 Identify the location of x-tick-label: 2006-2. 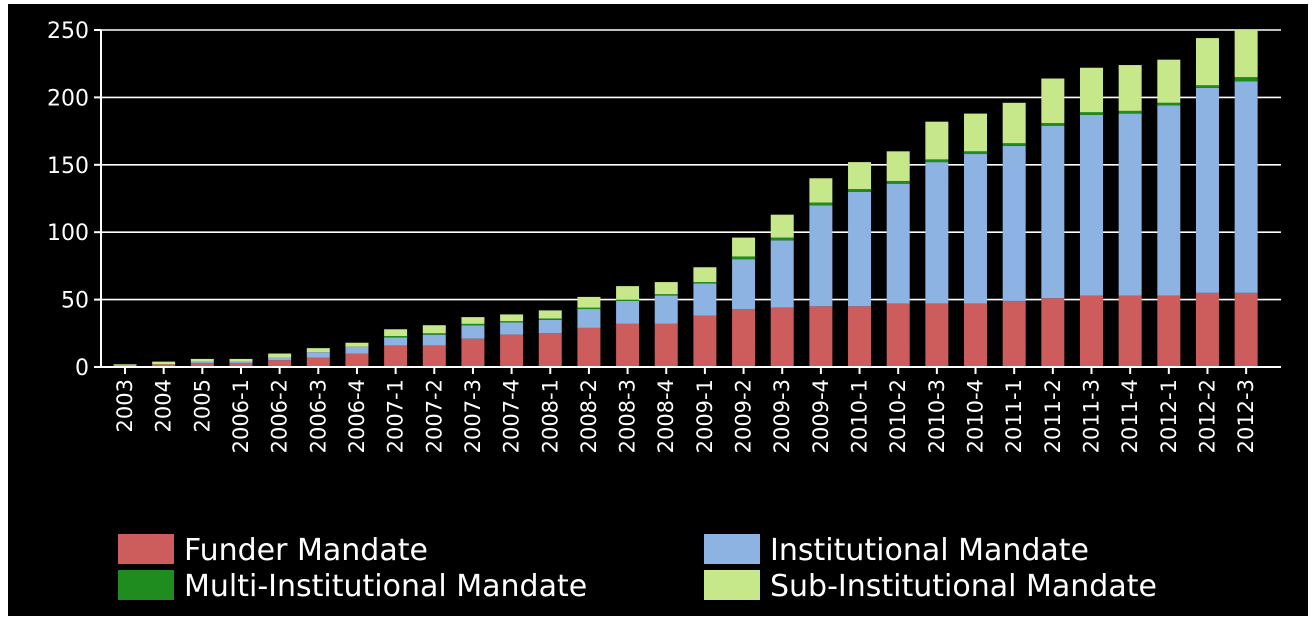
(280, 416).